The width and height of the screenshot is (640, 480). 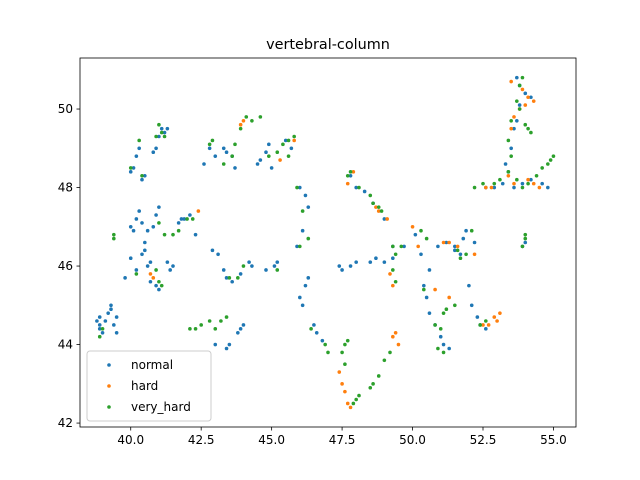 What do you see at coordinates (201, 440) in the screenshot?
I see `x-tick-label: 42.5` at bounding box center [201, 440].